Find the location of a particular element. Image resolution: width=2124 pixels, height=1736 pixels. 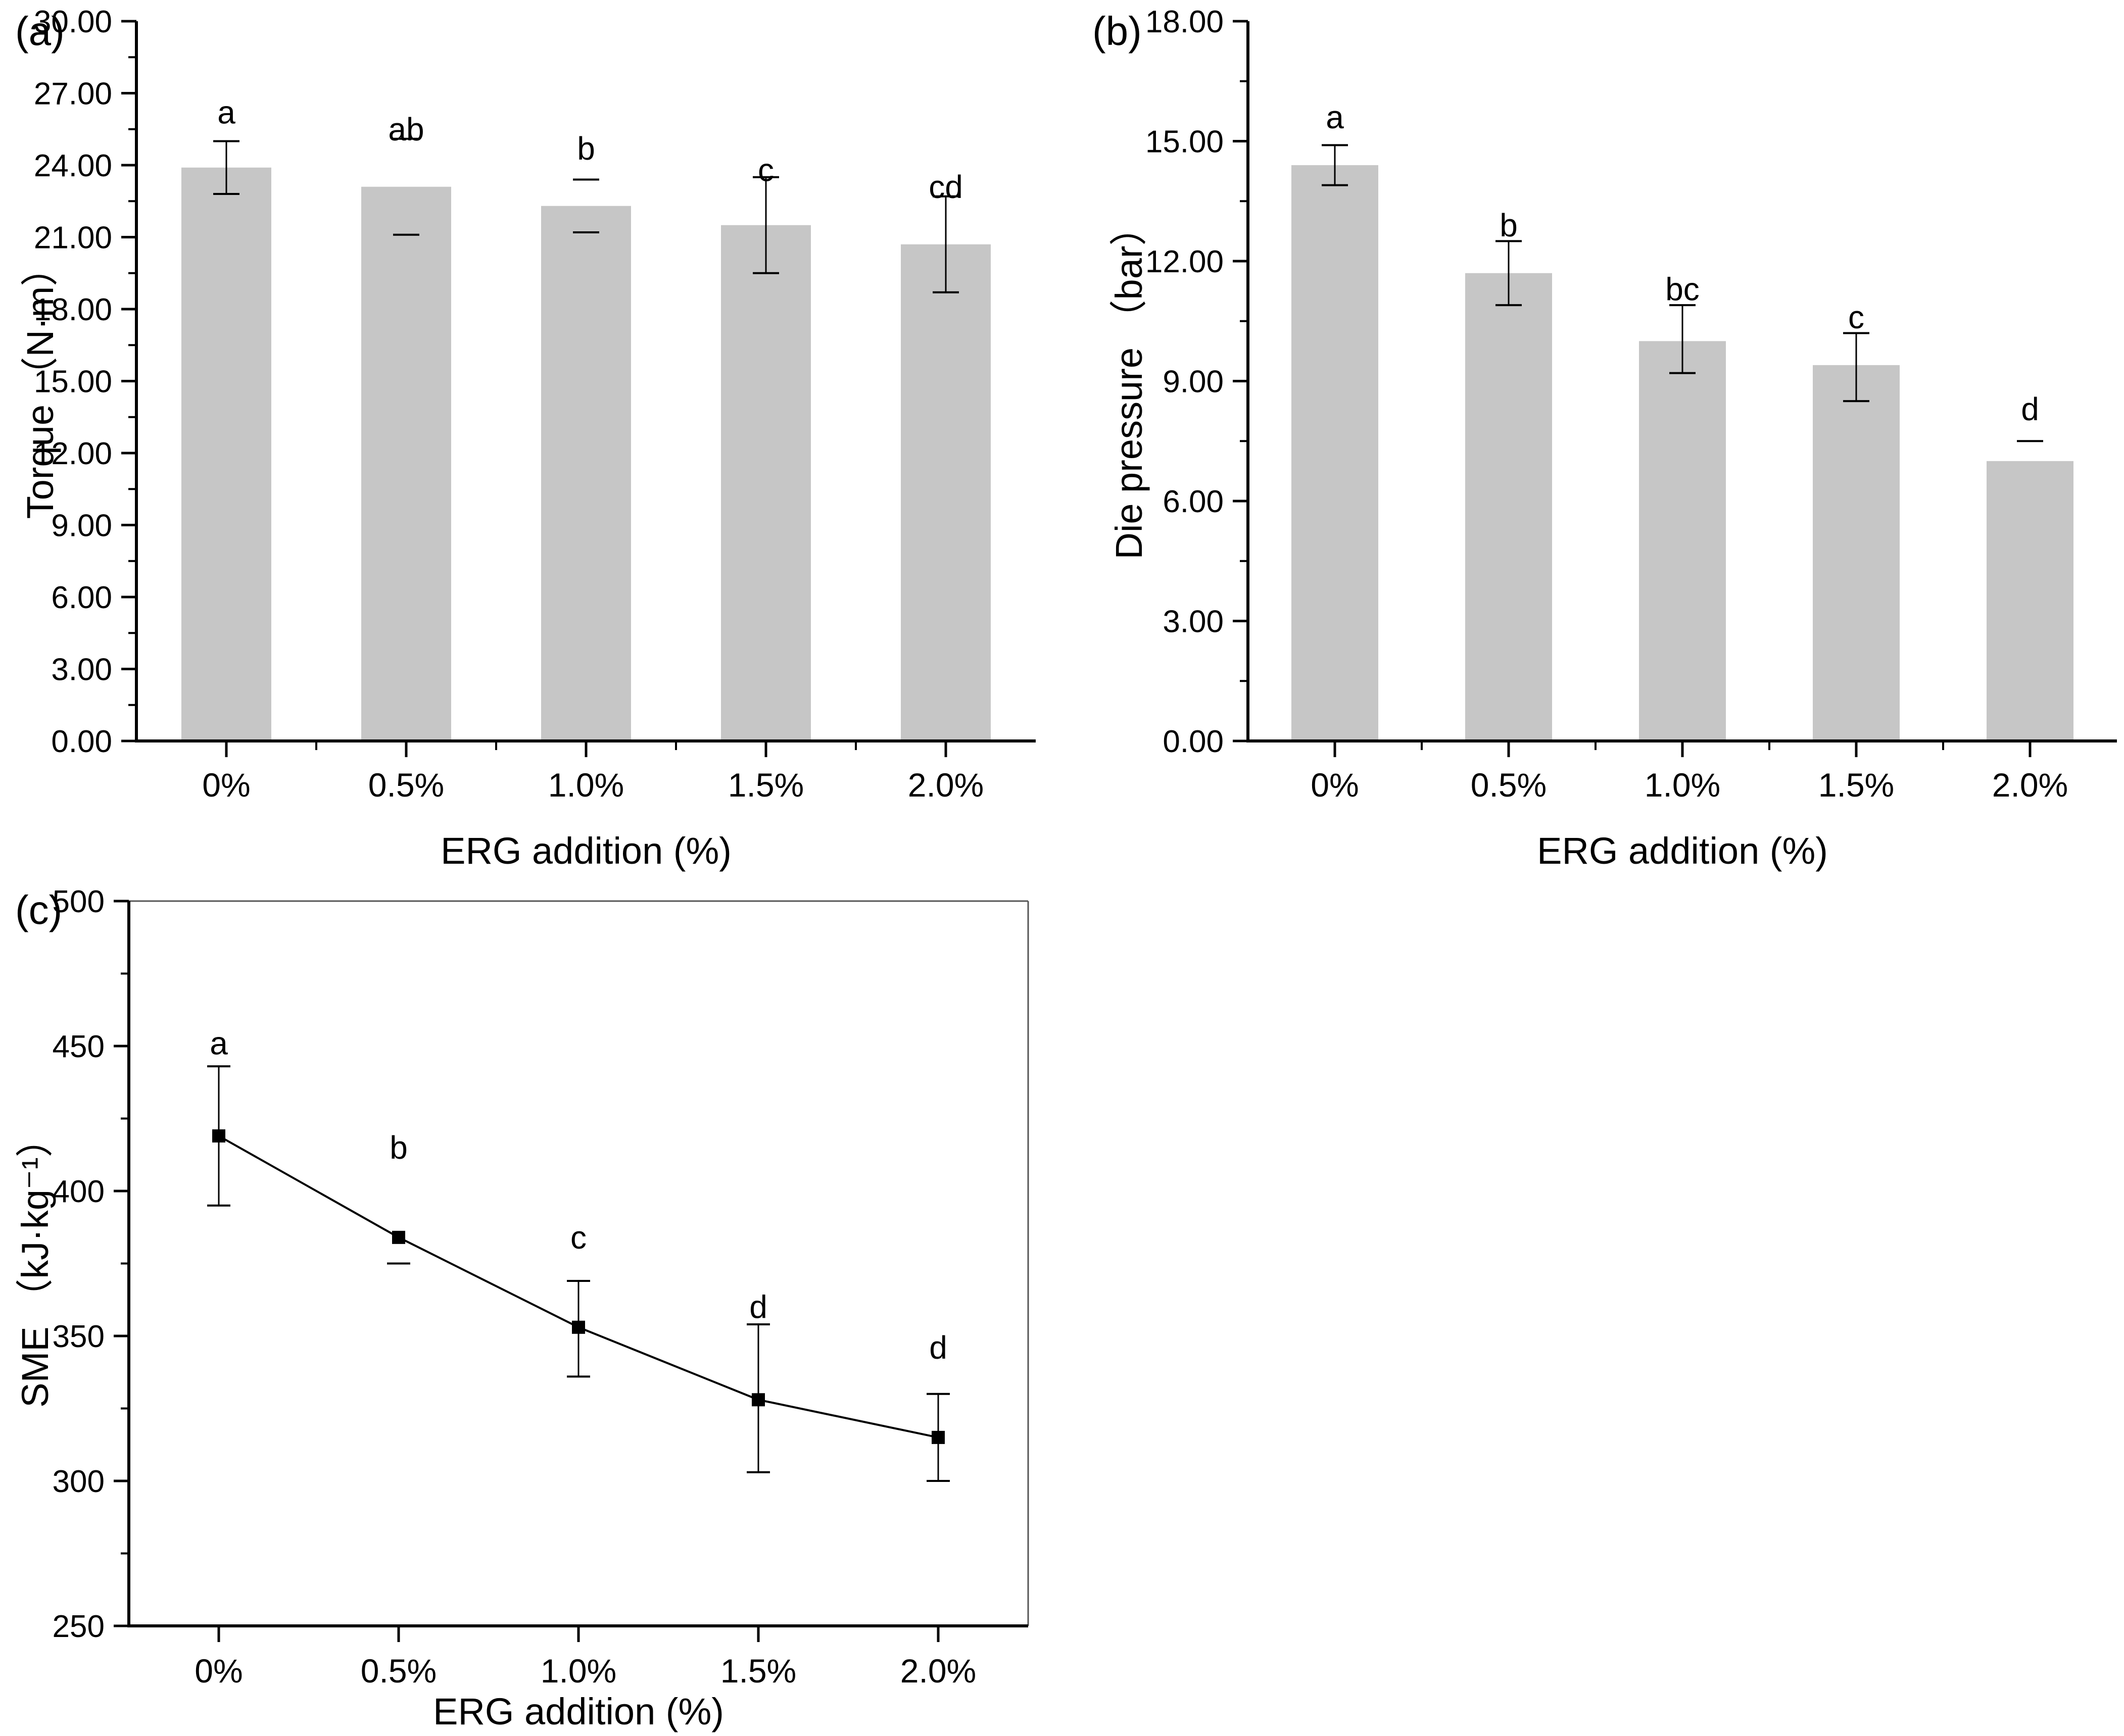

y-axis-title-die-pressure: Die pressure （bar） is located at coordinates (1129, 384).